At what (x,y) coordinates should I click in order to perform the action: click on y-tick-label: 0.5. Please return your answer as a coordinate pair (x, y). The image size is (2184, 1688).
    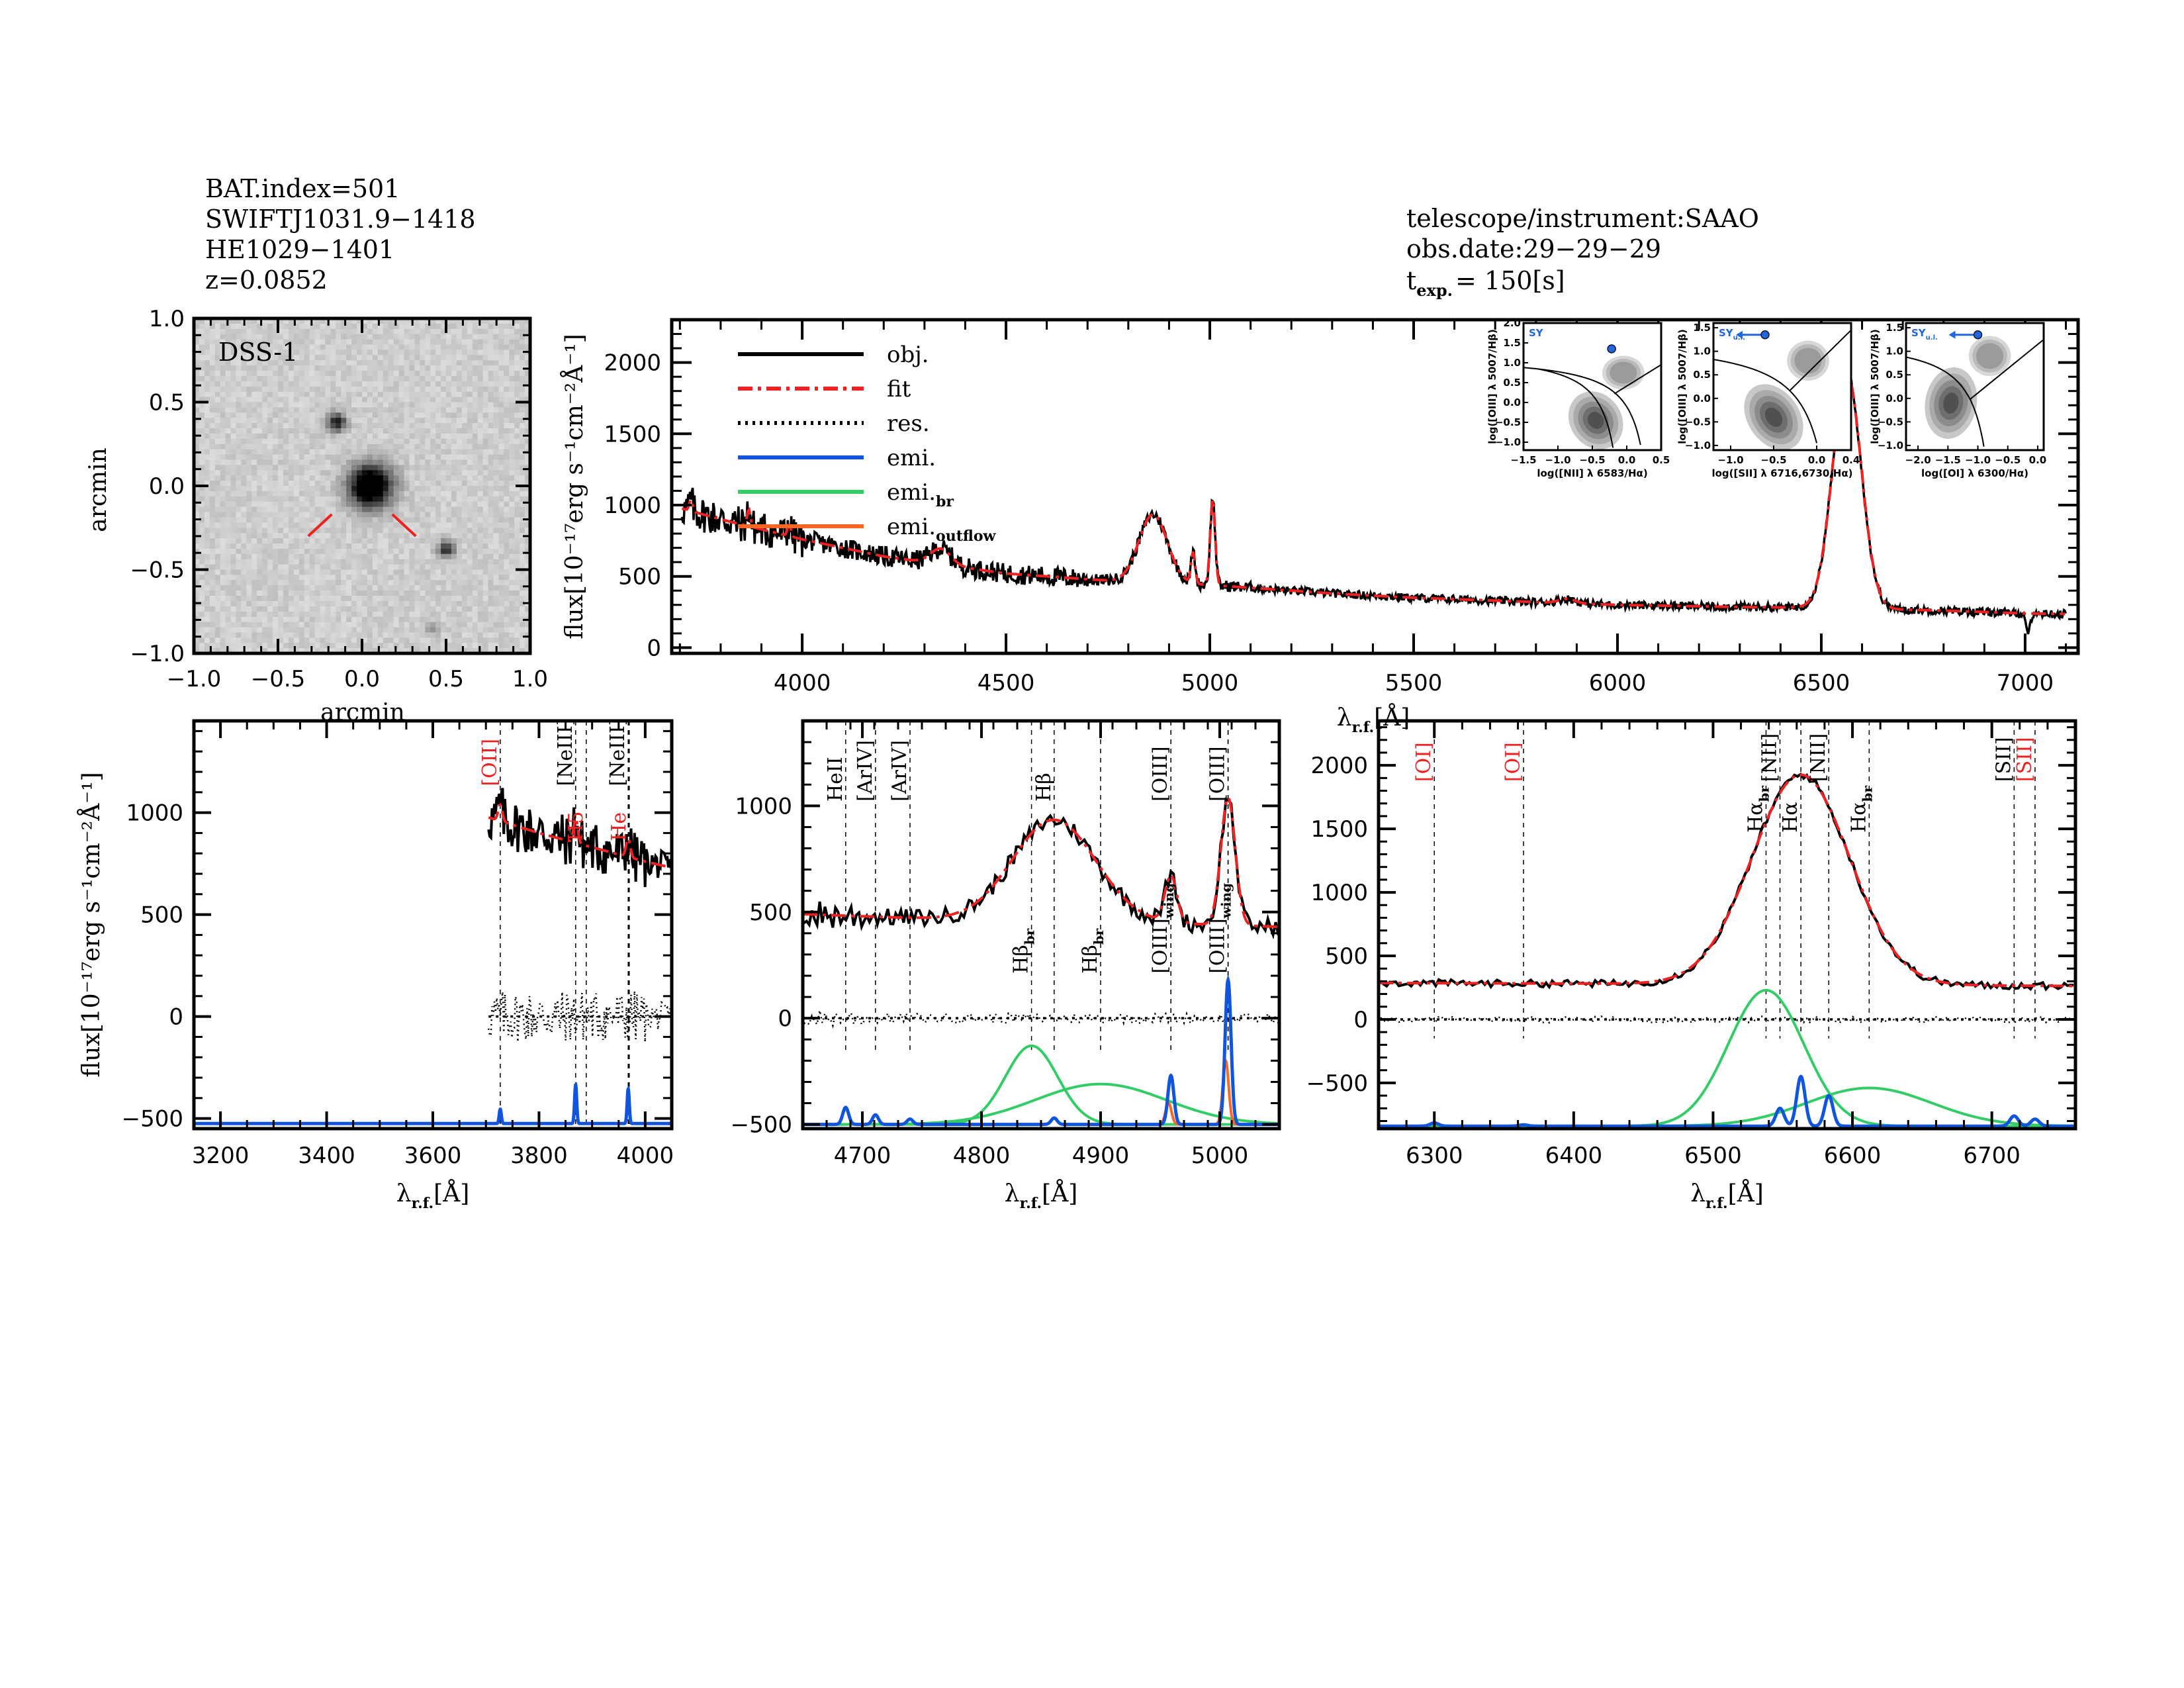
    Looking at the image, I should click on (1702, 375).